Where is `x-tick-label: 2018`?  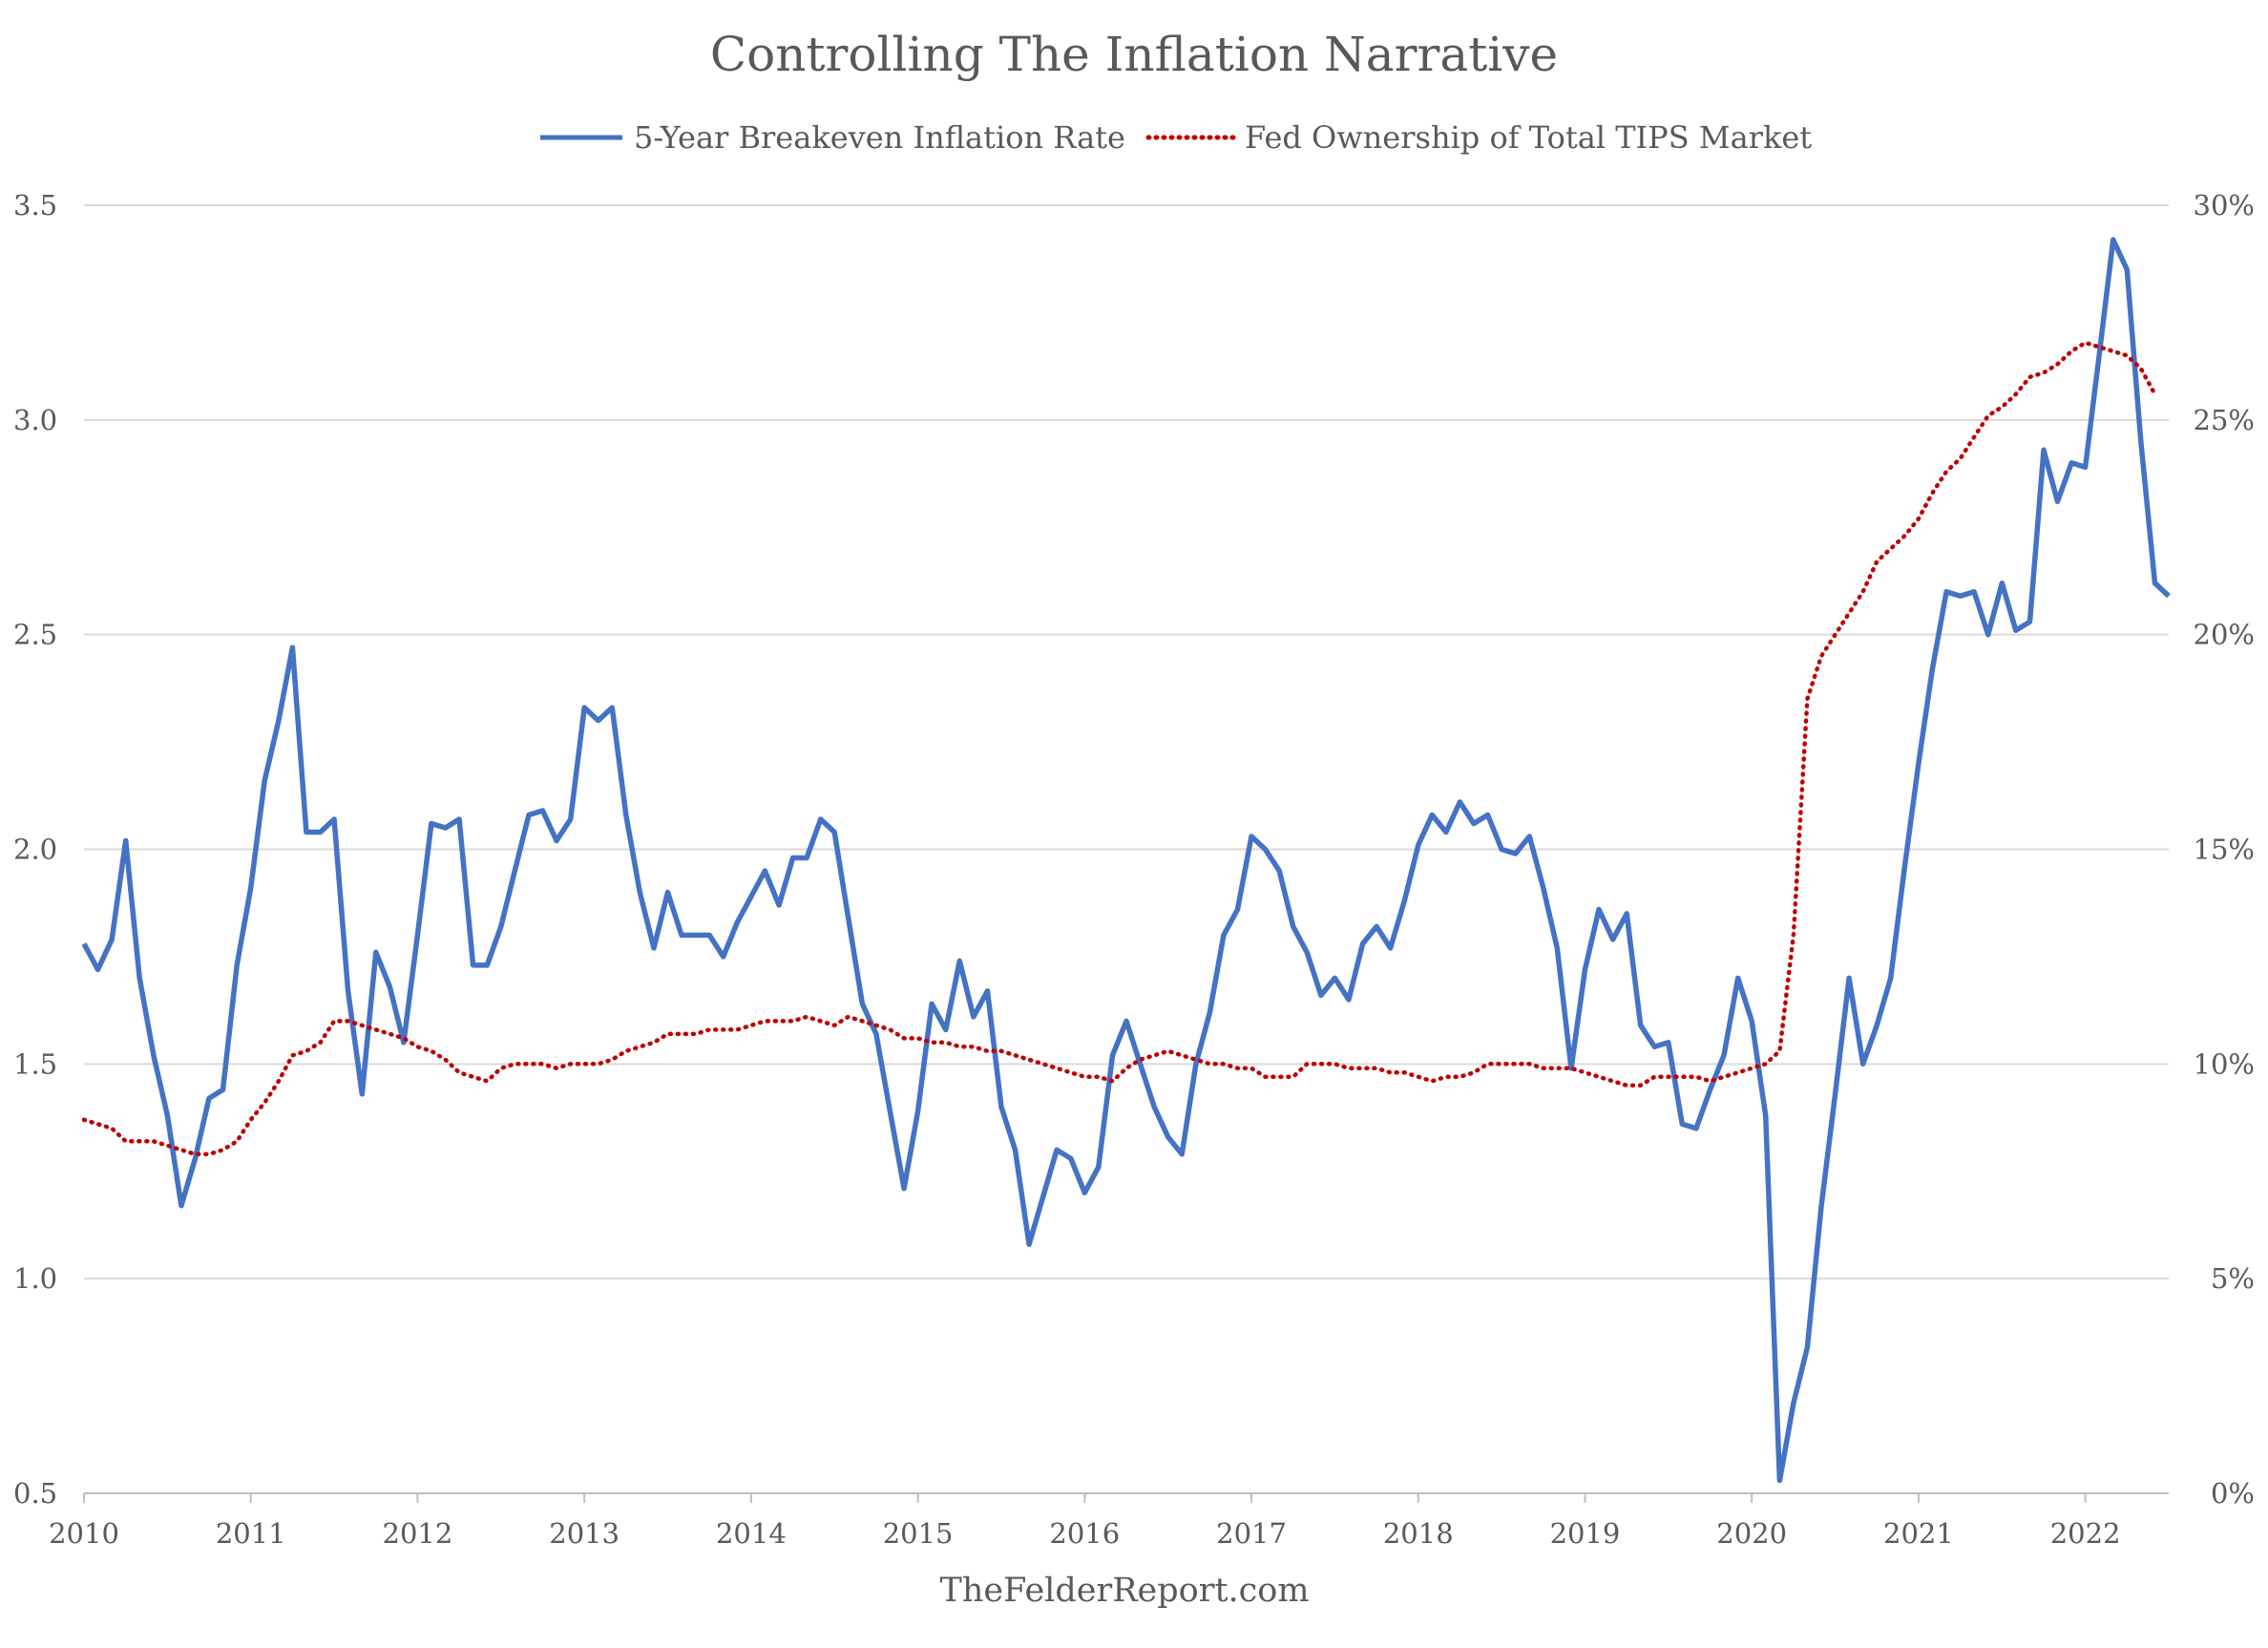 x-tick-label: 2018 is located at coordinates (1418, 1534).